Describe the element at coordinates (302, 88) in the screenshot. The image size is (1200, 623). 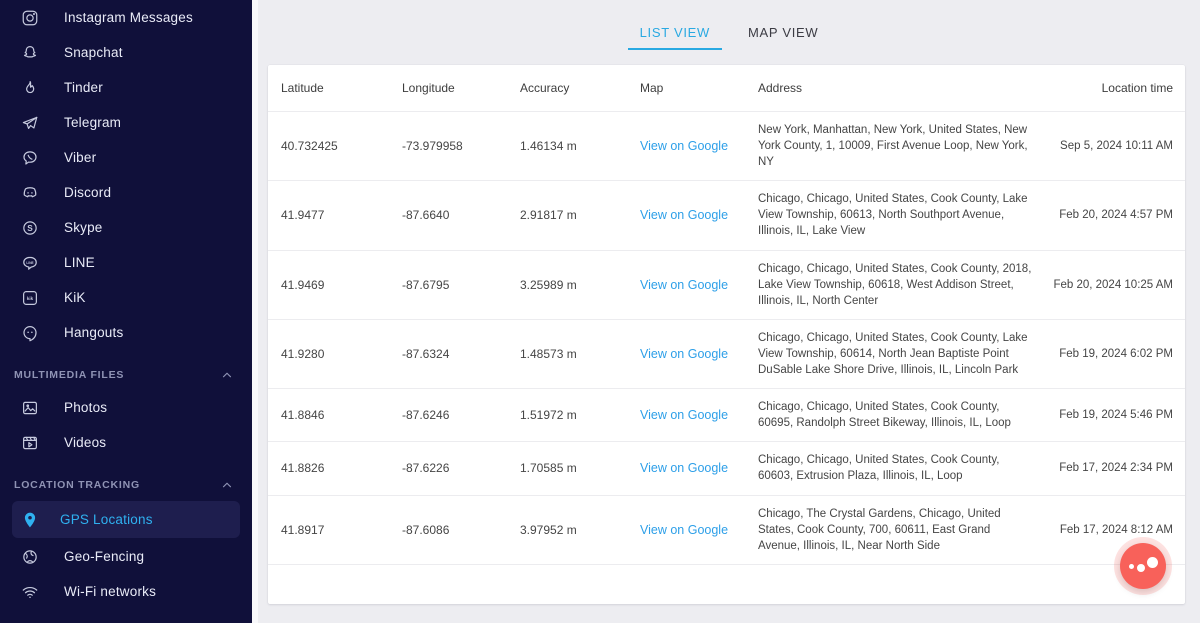
I see `column-header-latitude: Latitude` at that location.